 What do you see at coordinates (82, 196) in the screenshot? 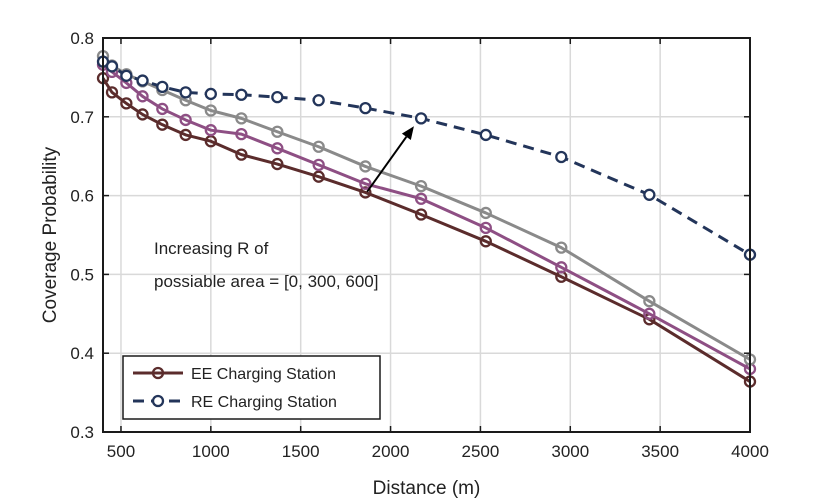
I see `y-tick-label: 0.6` at bounding box center [82, 196].